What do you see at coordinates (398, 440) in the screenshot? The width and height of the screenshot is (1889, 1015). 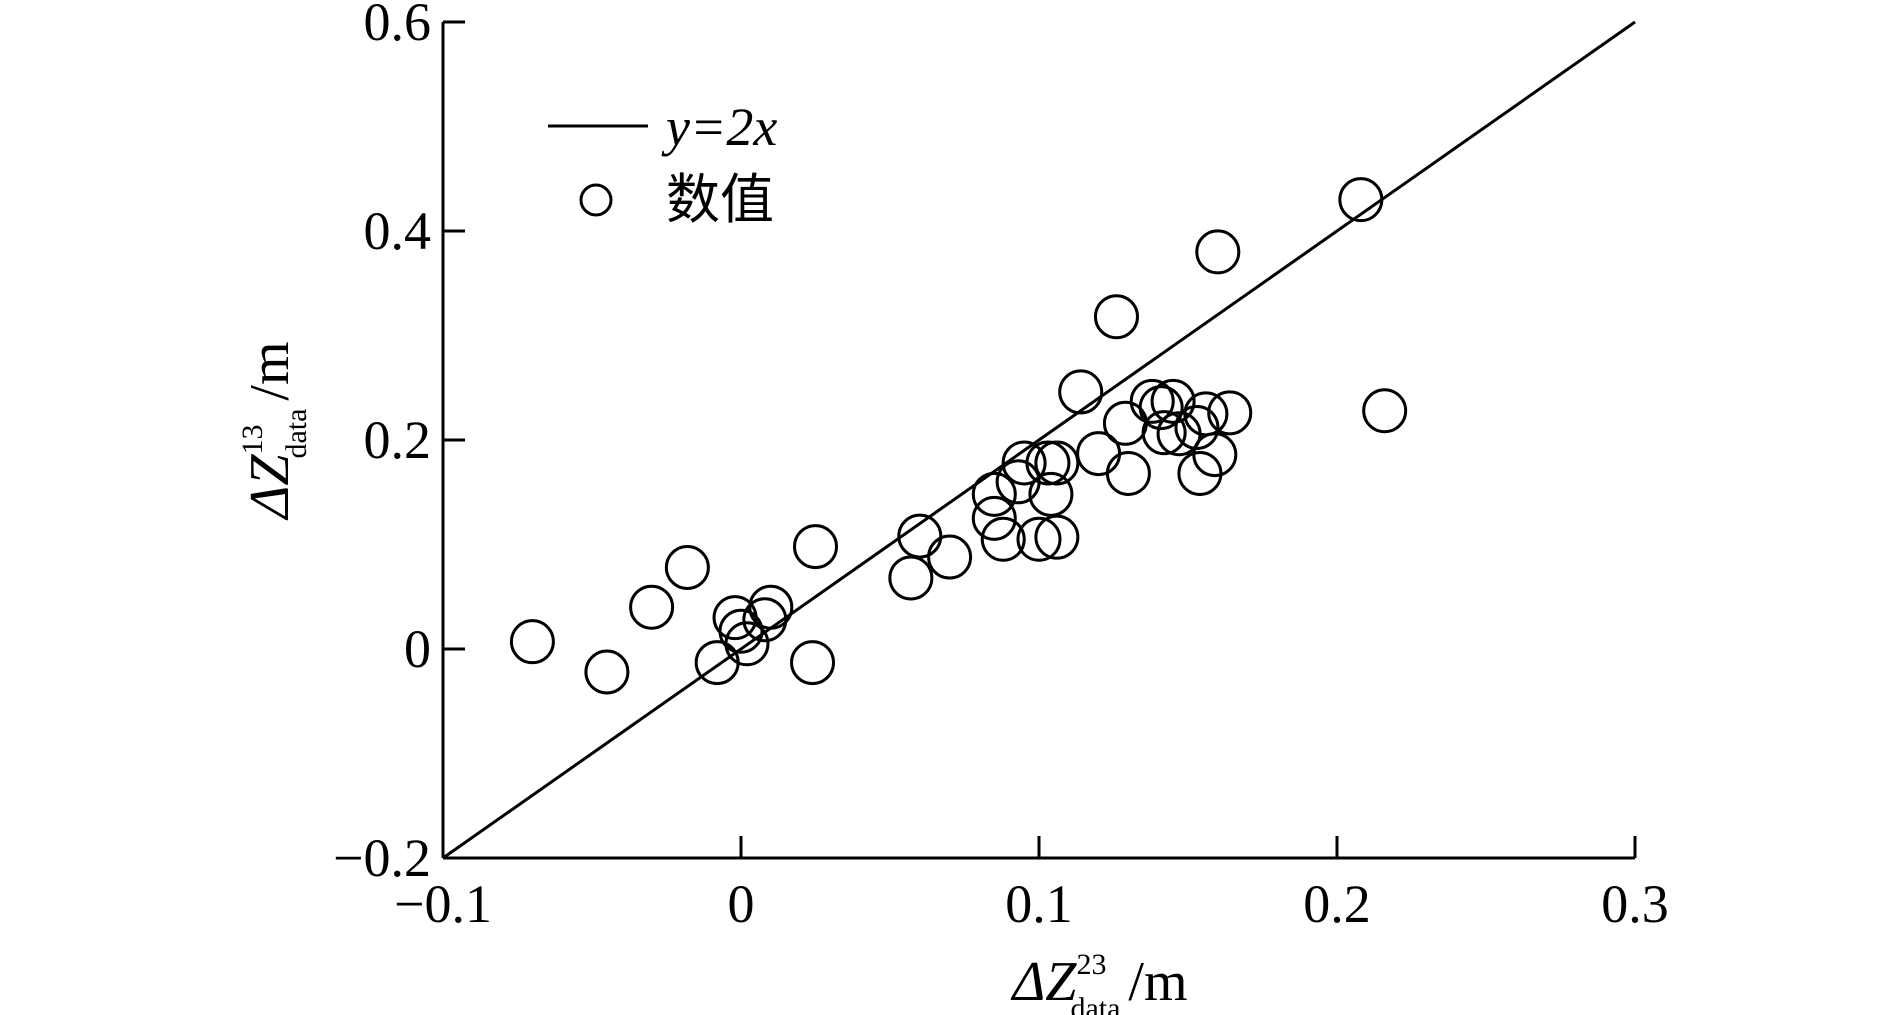 I see `y-tick-label: 0.2` at bounding box center [398, 440].